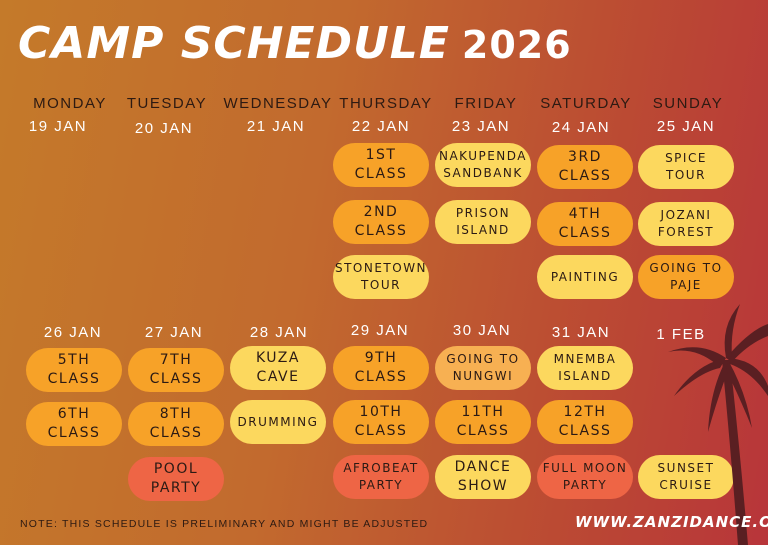 This screenshot has width=768, height=545. I want to click on activity-9th-class: 9TH CLASS, so click(381, 368).